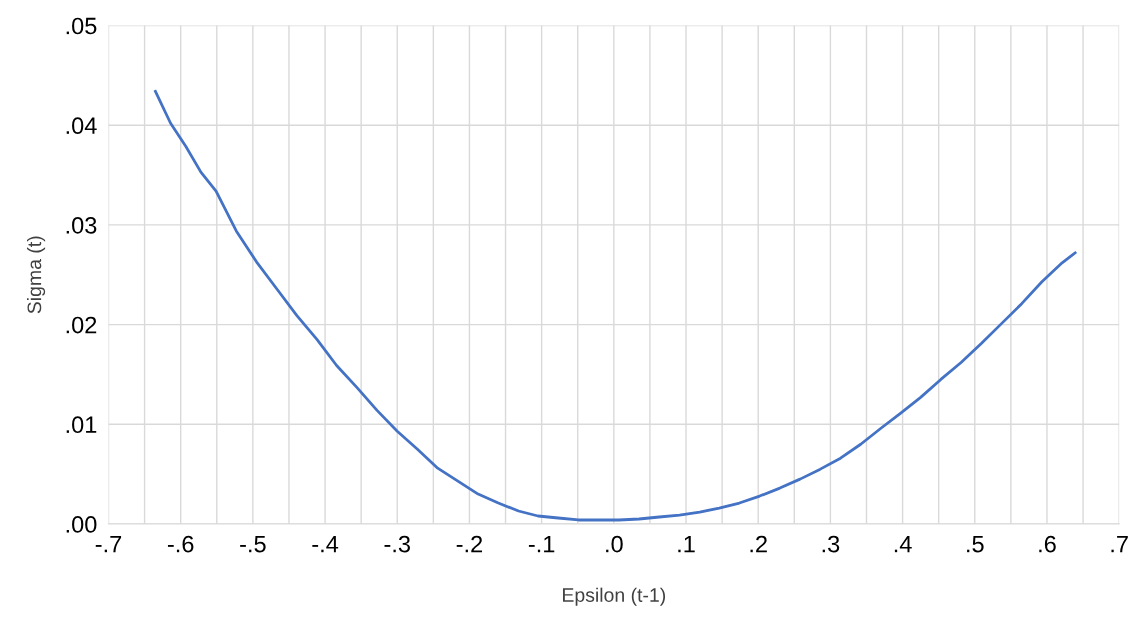 This screenshot has width=1142, height=639. I want to click on x-tick-label: .1, so click(686, 544).